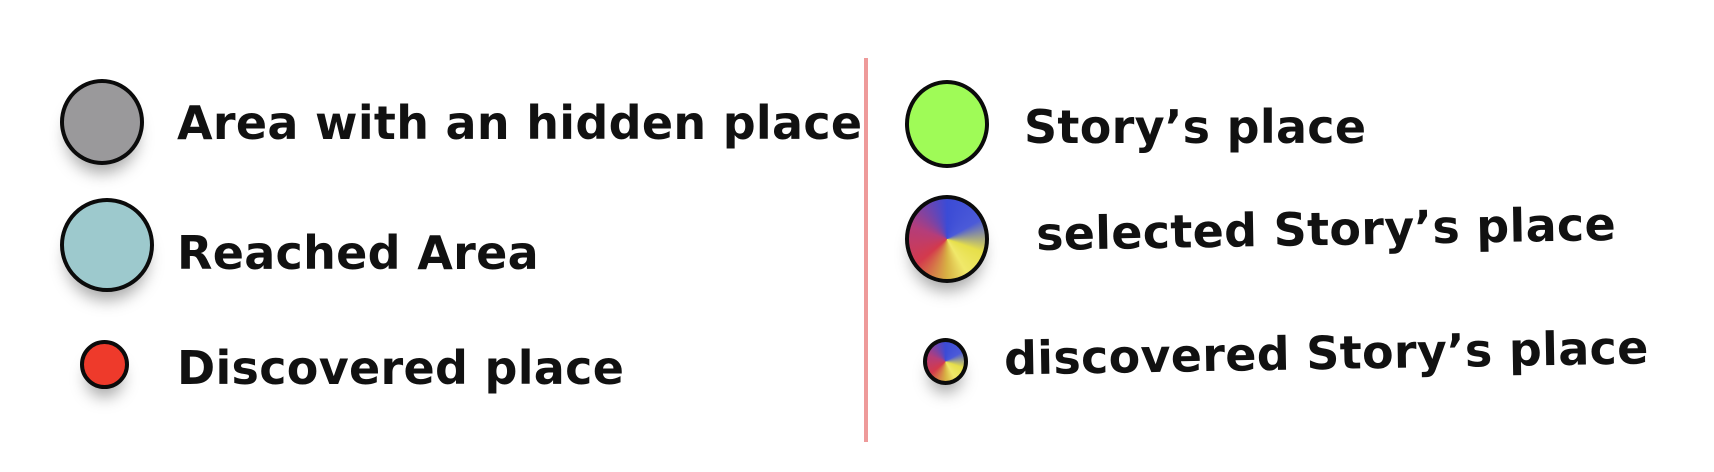  Describe the element at coordinates (358, 253) in the screenshot. I see `legend-label-reached-area: Reached Area` at that location.